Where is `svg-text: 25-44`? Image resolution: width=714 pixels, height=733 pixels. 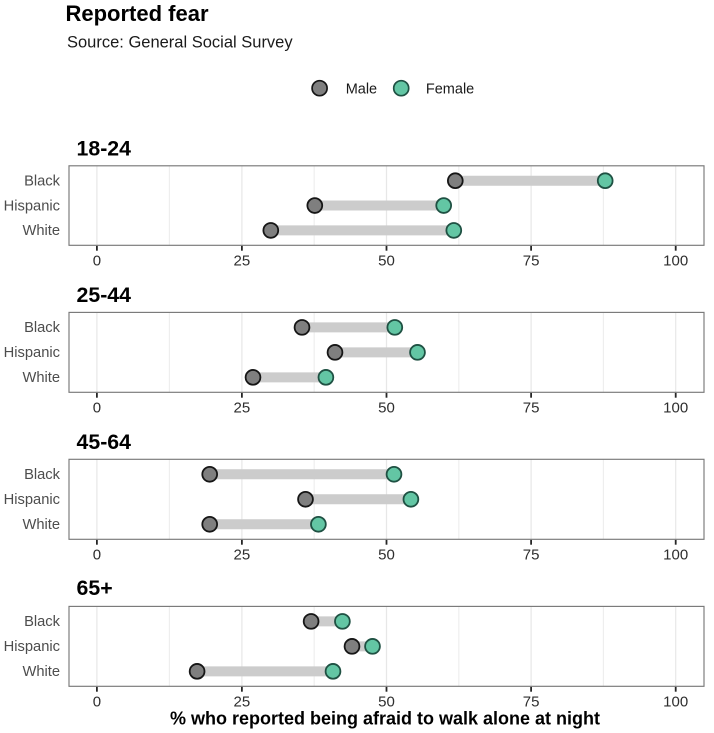
svg-text: 25-44 is located at coordinates (104, 295).